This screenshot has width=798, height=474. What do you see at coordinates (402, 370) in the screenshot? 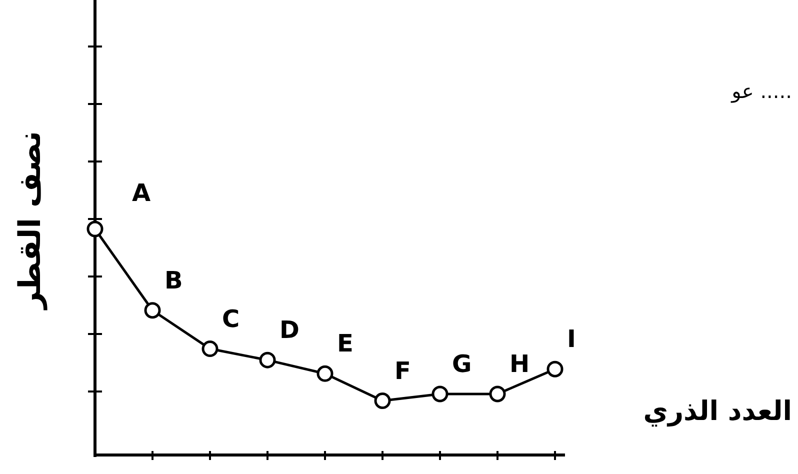
I see `annotation: F` at bounding box center [402, 370].